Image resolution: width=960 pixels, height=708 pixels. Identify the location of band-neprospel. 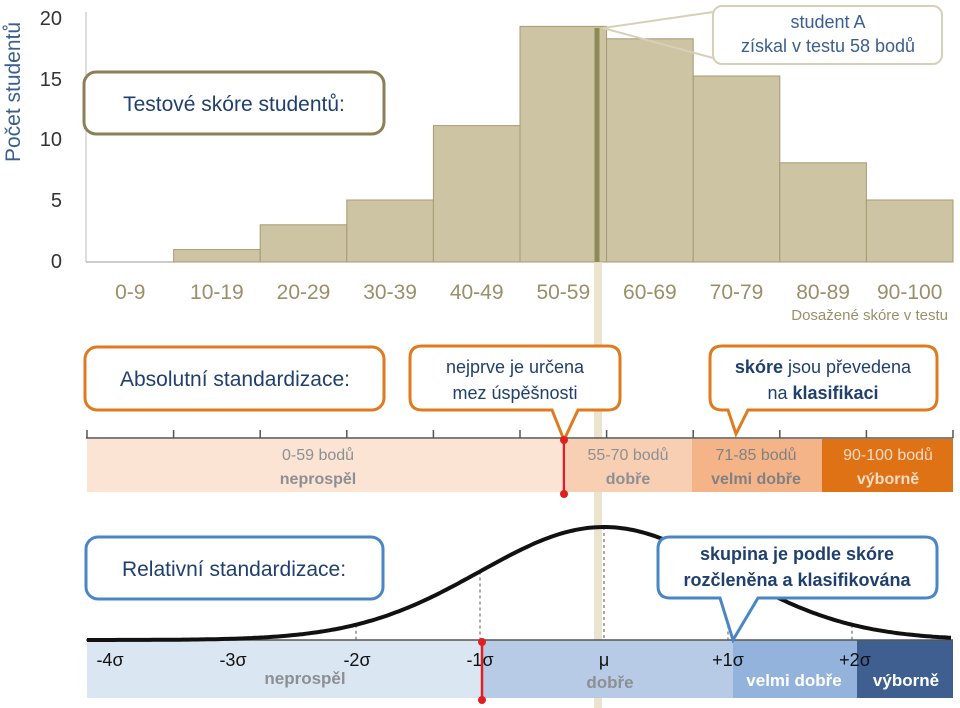
(325, 465).